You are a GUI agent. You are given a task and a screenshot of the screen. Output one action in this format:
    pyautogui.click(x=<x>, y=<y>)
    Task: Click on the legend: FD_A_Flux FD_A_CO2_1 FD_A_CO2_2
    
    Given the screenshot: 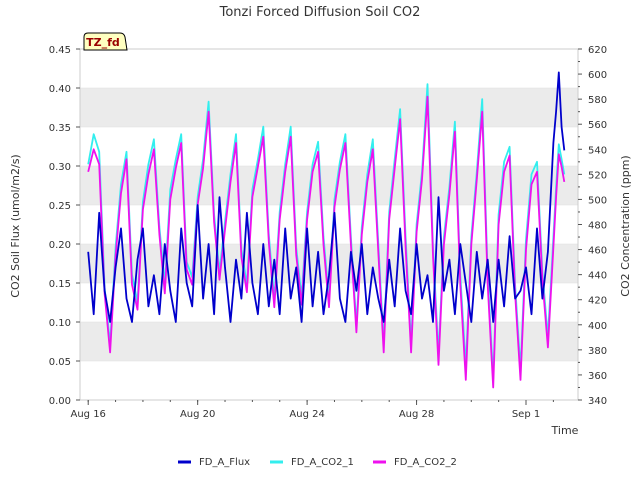 What is the action you would take?
    pyautogui.click(x=317, y=462)
    